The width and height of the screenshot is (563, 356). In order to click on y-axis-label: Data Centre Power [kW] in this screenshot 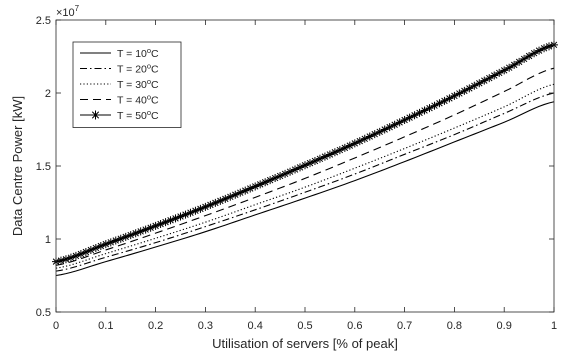, I will do `click(17, 166)`.